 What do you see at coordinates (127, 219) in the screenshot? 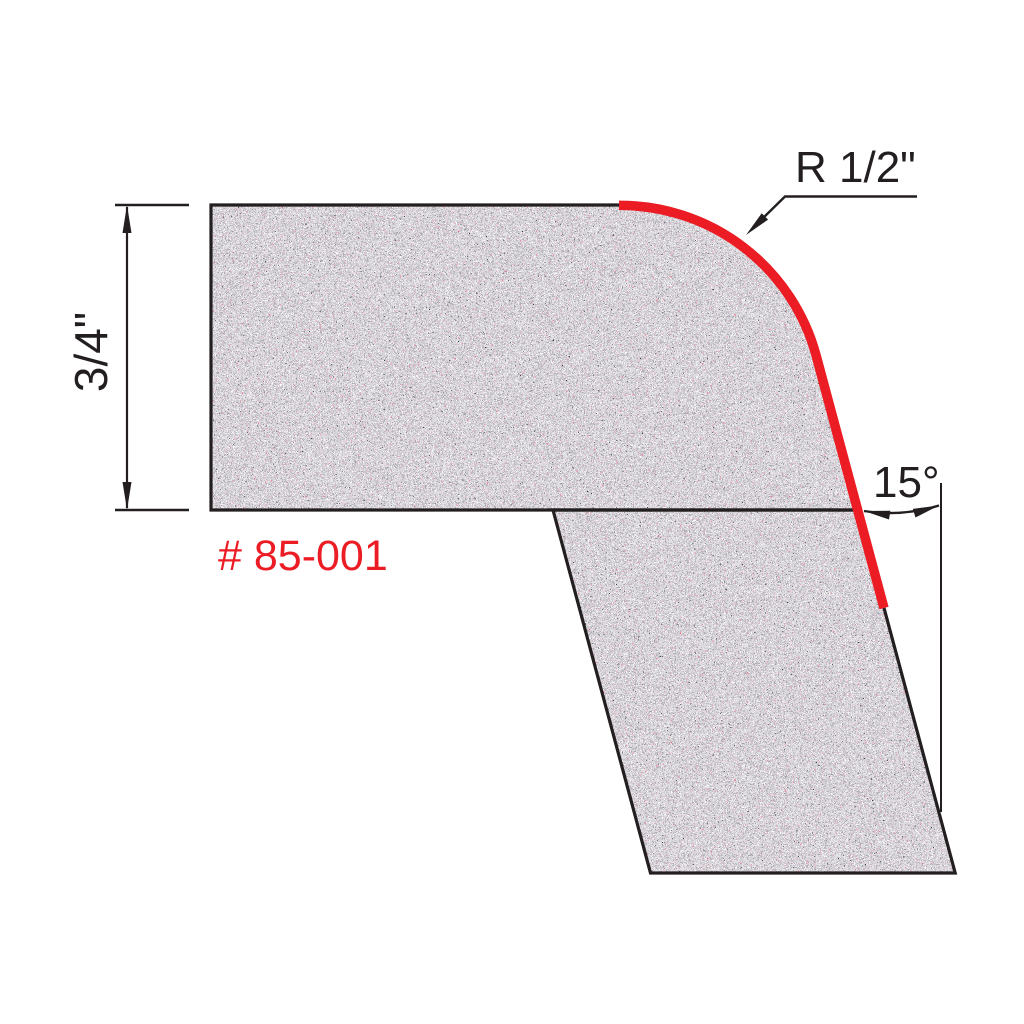
I see `arrowhead-up-icon` at bounding box center [127, 219].